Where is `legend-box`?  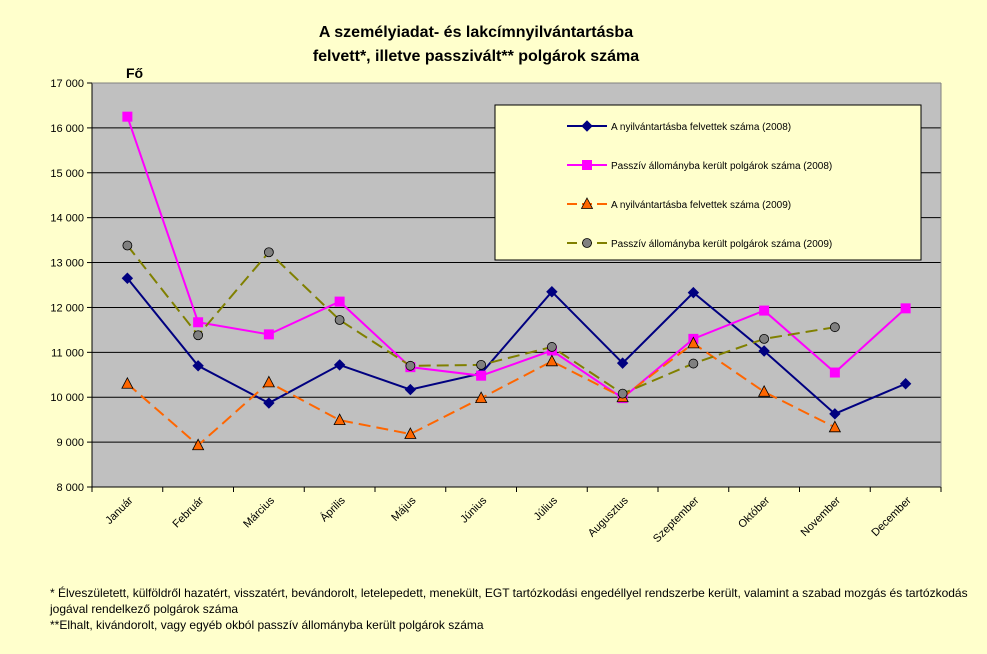 legend-box is located at coordinates (708, 182).